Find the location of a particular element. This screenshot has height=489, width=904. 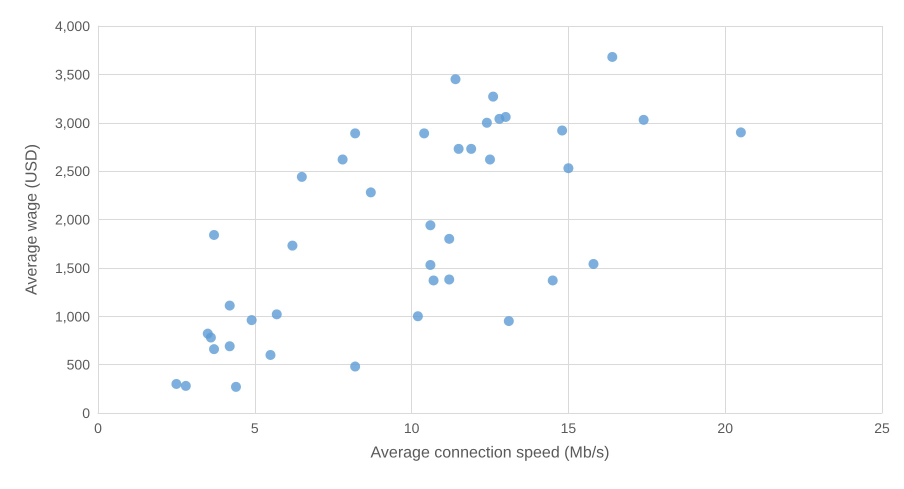

x-tick-label: 25 is located at coordinates (882, 428).